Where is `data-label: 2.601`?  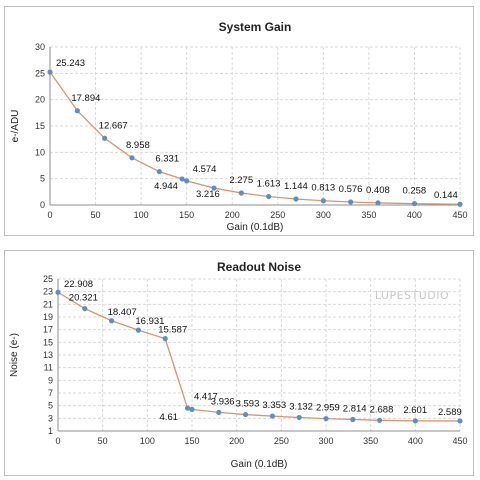 data-label: 2.601 is located at coordinates (415, 410).